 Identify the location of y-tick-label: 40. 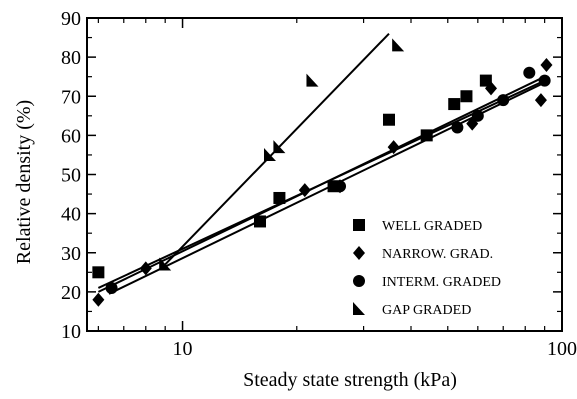
(71, 215).